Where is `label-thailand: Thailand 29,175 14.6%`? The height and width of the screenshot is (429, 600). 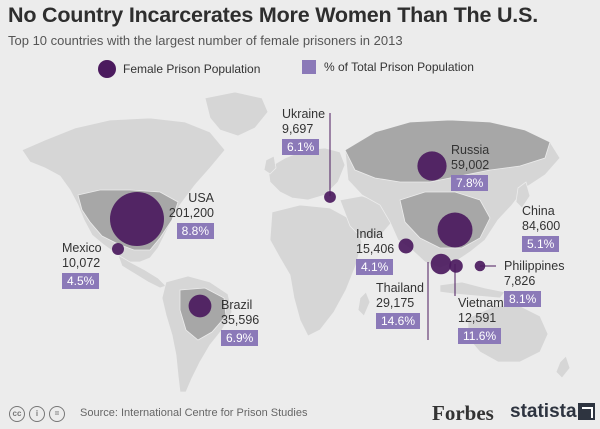 label-thailand: Thailand 29,175 14.6% is located at coordinates (400, 305).